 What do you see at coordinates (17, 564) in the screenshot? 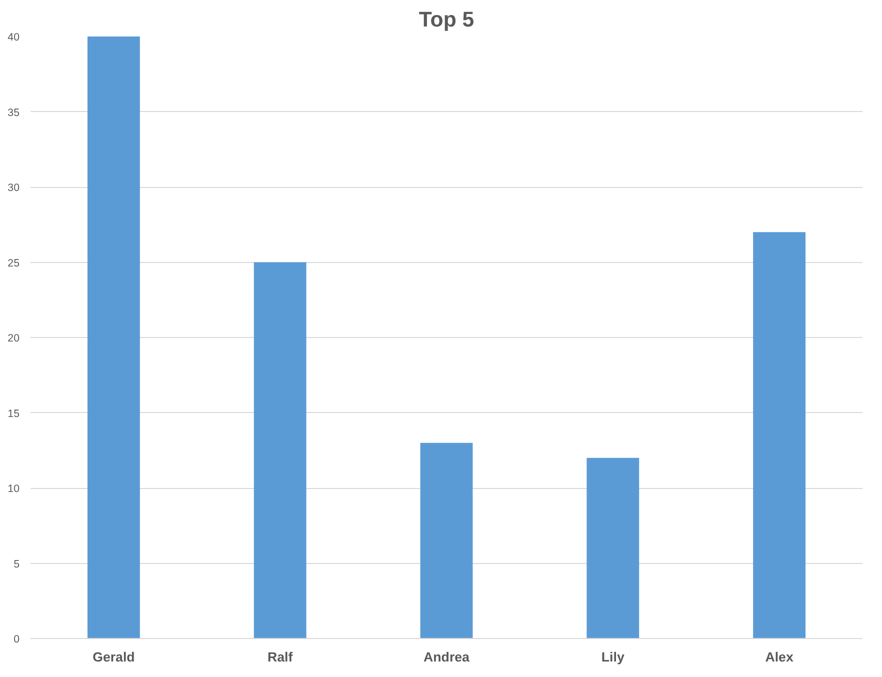
I see `y-tick-label: 5` at bounding box center [17, 564].